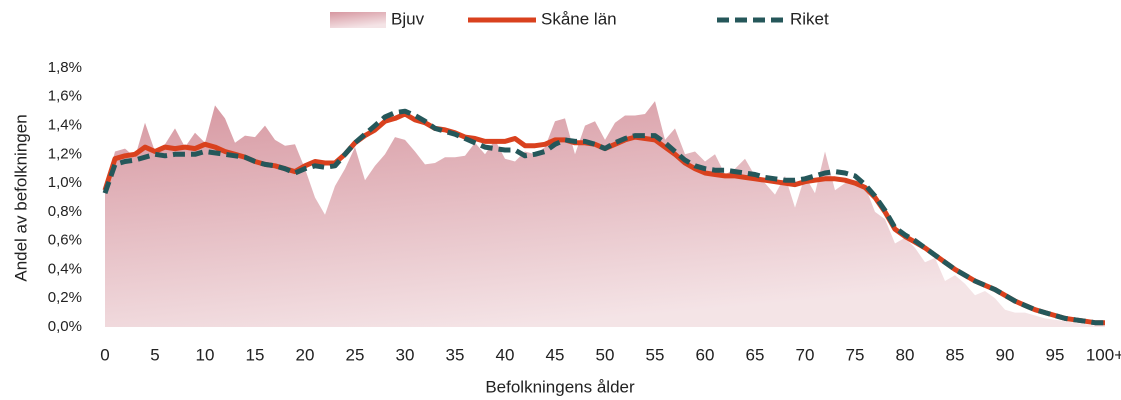 This screenshot has width=1121, height=400. What do you see at coordinates (255, 354) in the screenshot?
I see `x-tick-label: 15` at bounding box center [255, 354].